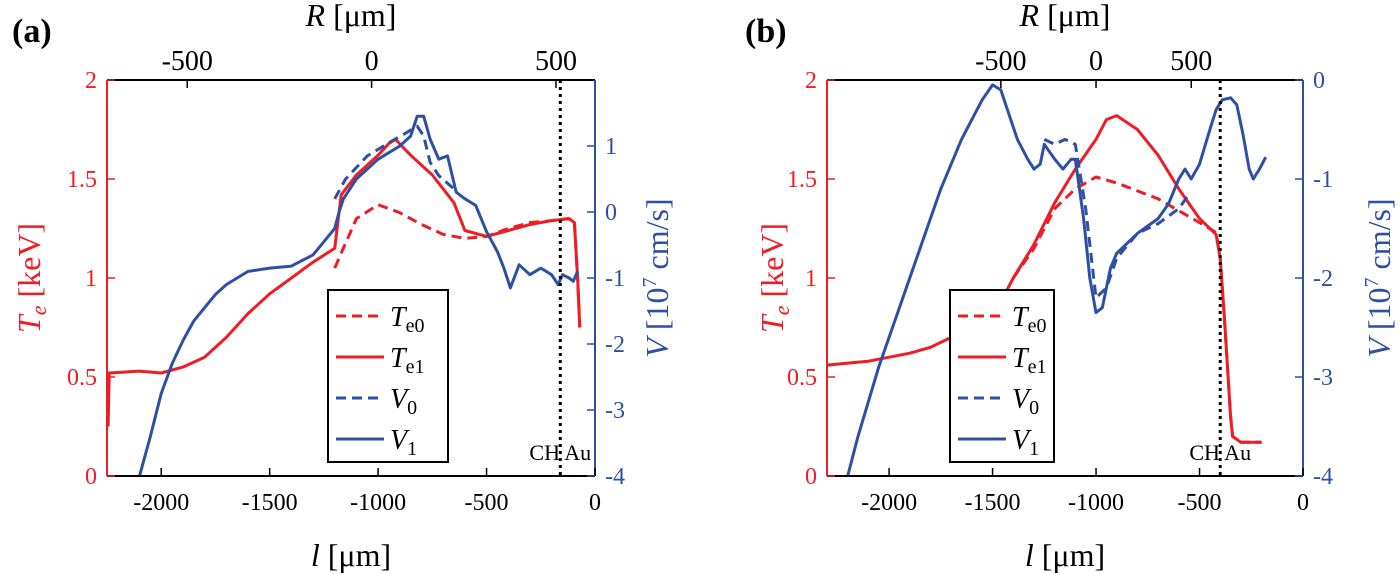 The width and height of the screenshot is (1400, 574). Describe the element at coordinates (611, 147) in the screenshot. I see `right-tick-label: 1` at that location.